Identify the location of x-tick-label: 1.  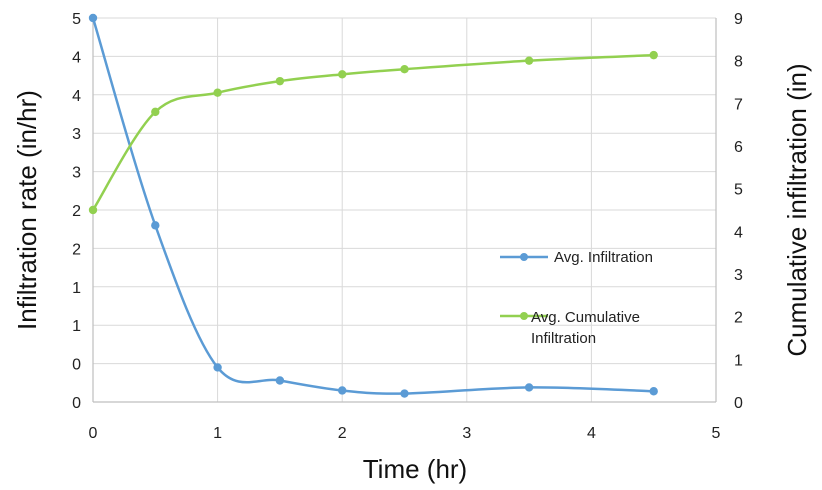
(217, 433).